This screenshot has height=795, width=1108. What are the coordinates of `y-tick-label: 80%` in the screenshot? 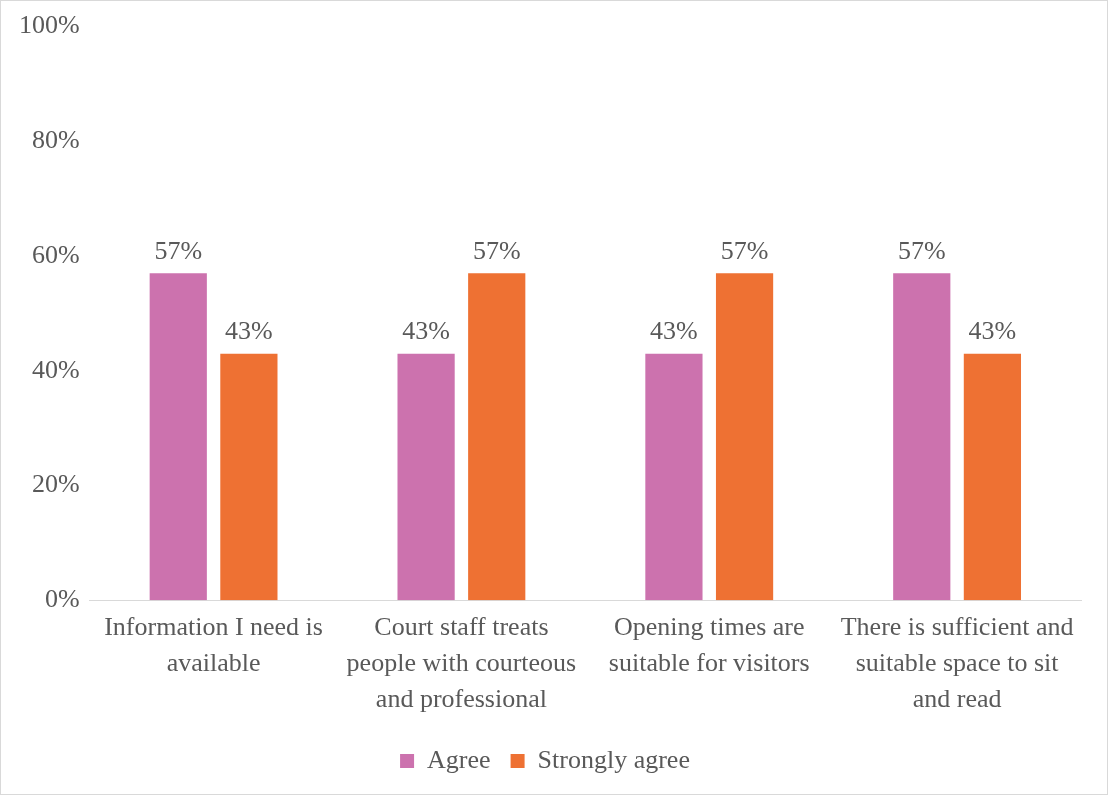 It's located at (55, 140).